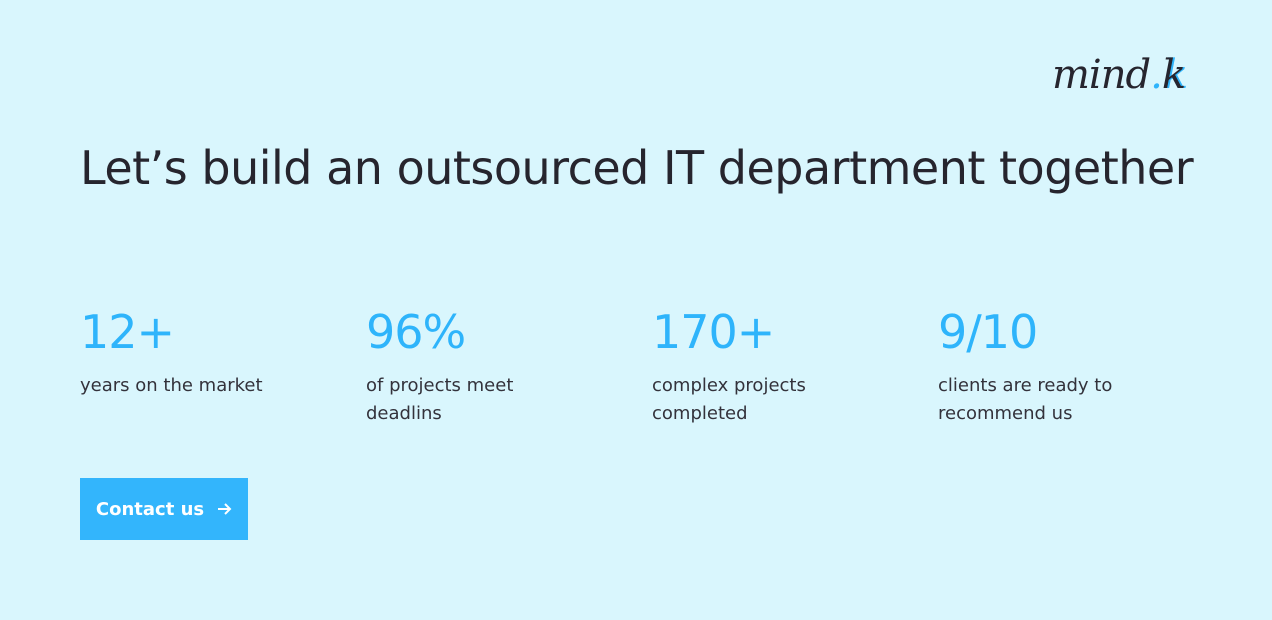 The image size is (1272, 620). I want to click on stat-label: clients are ready to recommend us, so click(1025, 399).